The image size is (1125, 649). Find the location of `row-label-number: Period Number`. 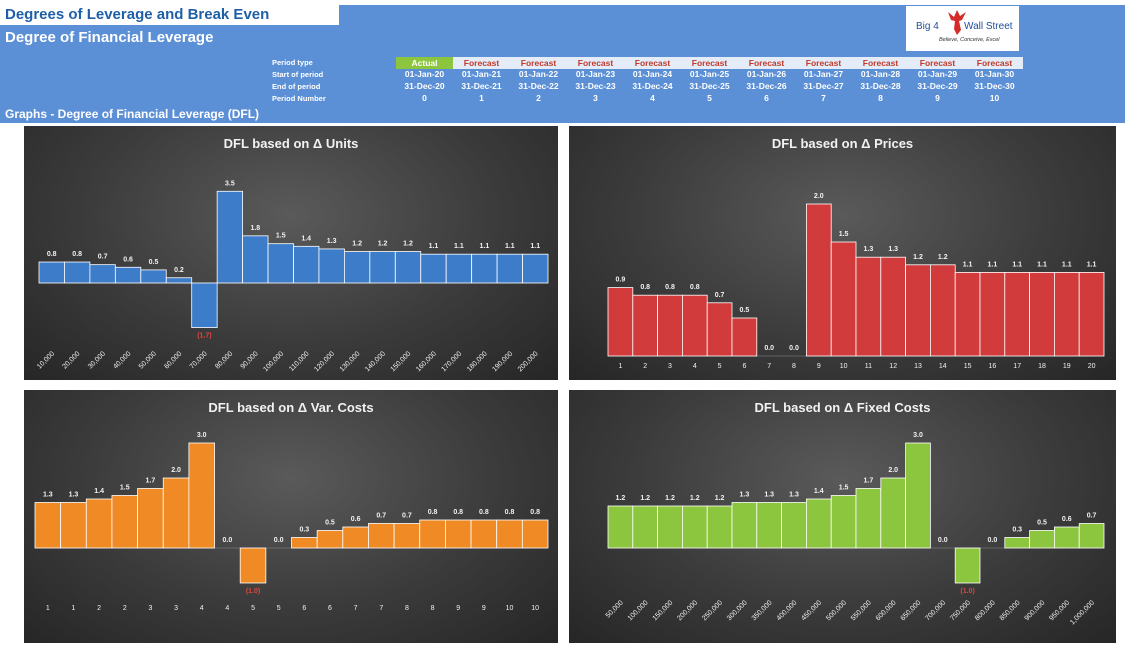

row-label-number: Period Number is located at coordinates (299, 98).